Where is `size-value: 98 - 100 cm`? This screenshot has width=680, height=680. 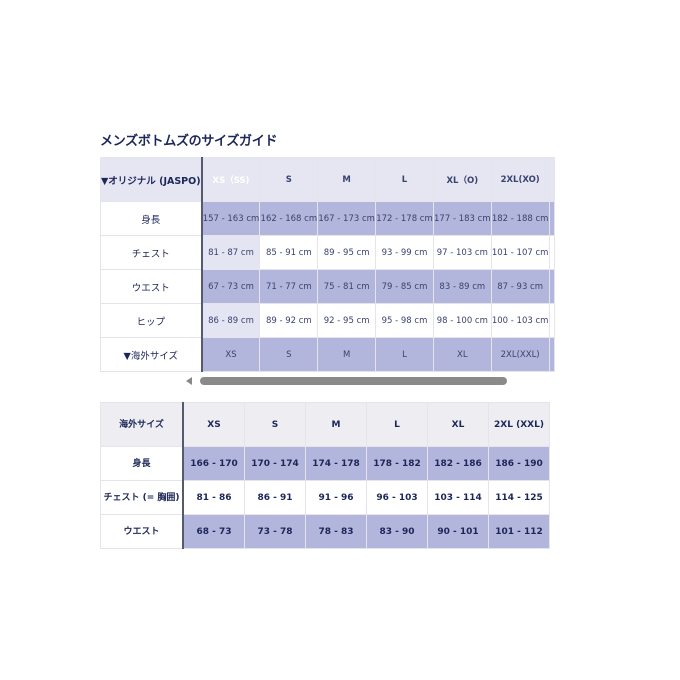
size-value: 98 - 100 cm is located at coordinates (462, 320).